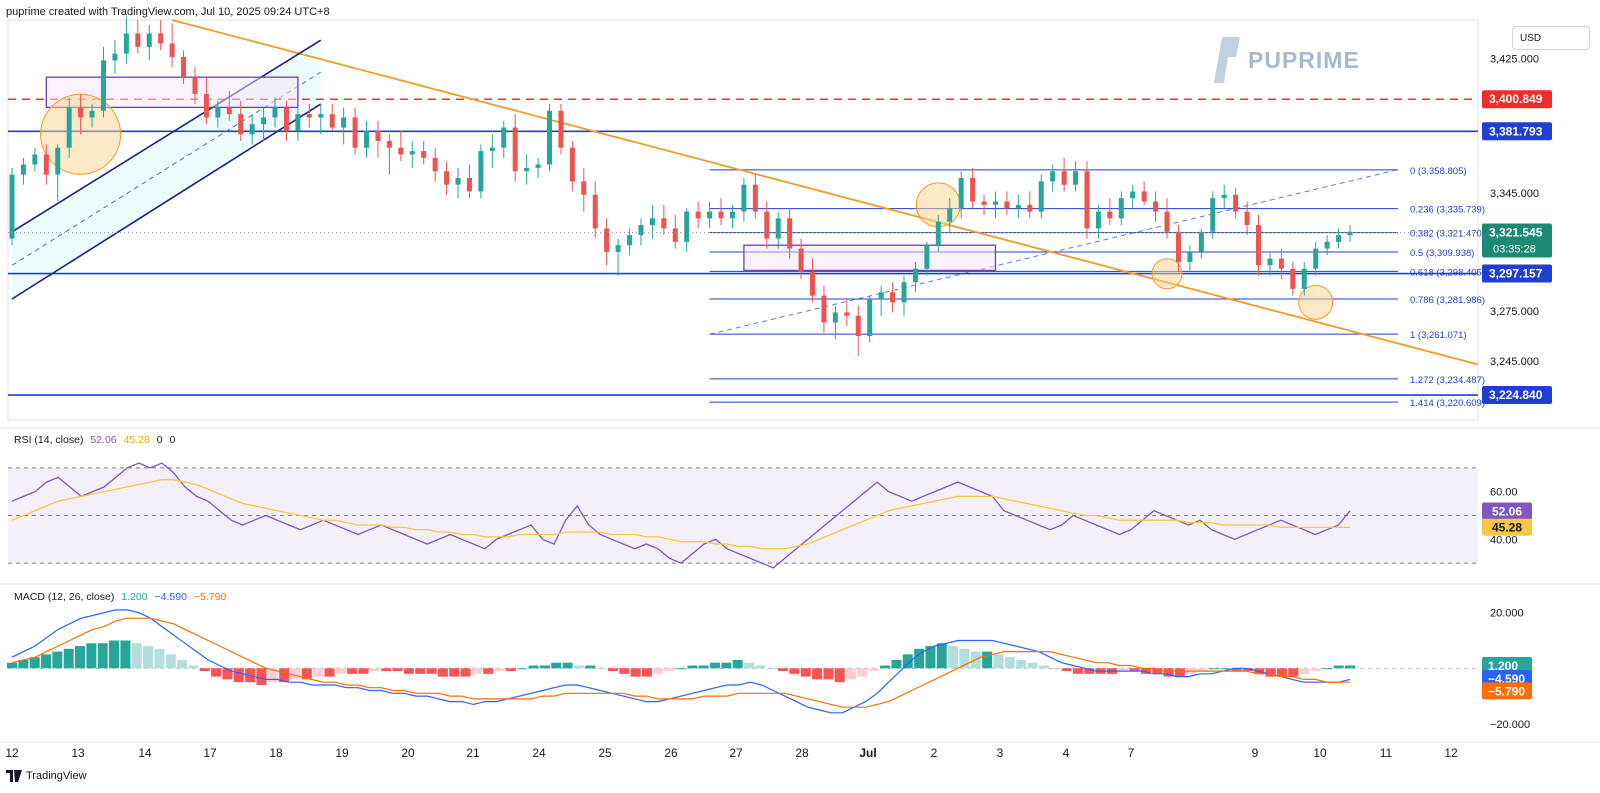  What do you see at coordinates (1447, 210) in the screenshot?
I see `fib-level-label: 0.236 (3,335.739)` at bounding box center [1447, 210].